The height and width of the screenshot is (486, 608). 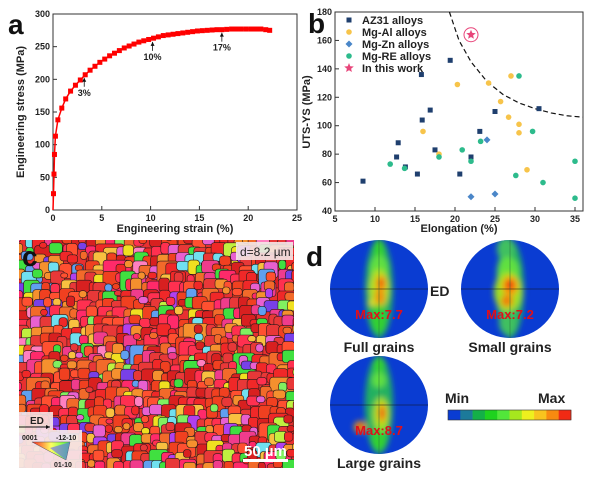 I want to click on grain-size-label: d=8.2 µm, so click(x=265, y=252).